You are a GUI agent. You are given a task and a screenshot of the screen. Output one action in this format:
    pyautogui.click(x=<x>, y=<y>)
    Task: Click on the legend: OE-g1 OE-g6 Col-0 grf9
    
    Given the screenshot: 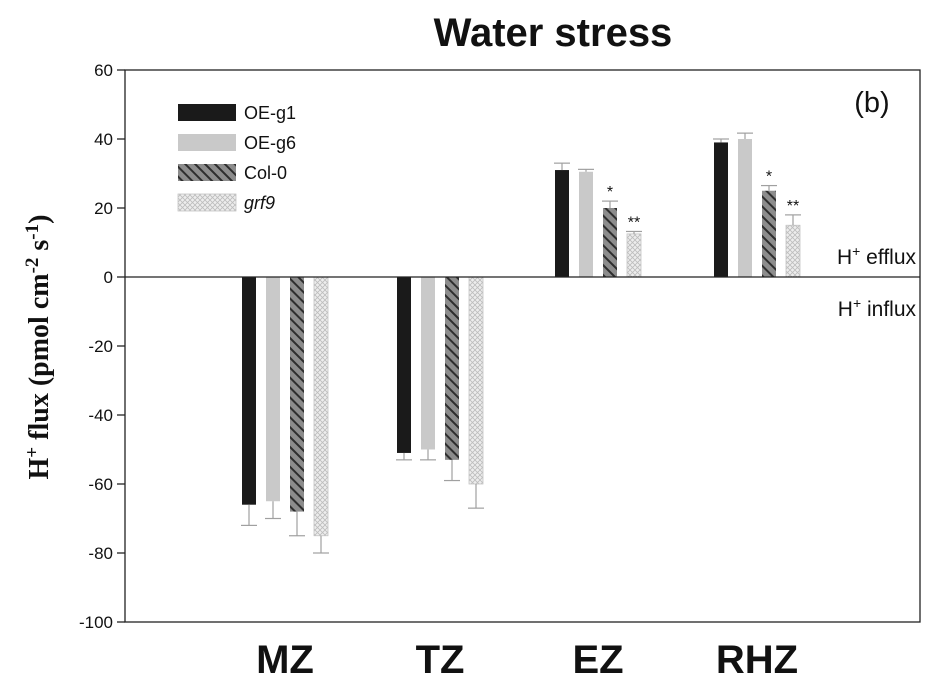 What is the action you would take?
    pyautogui.click(x=236, y=158)
    